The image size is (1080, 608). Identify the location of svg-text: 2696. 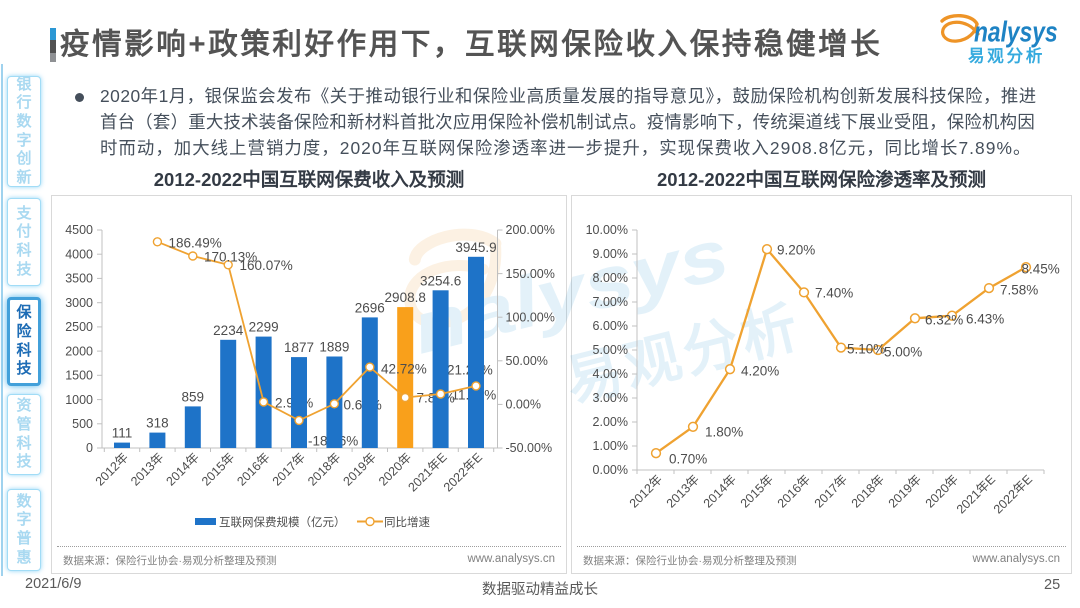
(370, 307).